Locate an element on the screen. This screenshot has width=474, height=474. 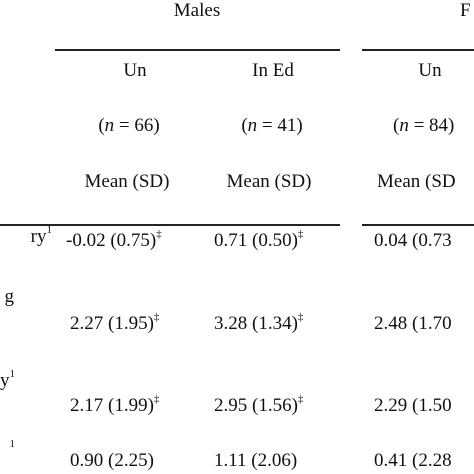
row-label: 1 is located at coordinates (12, 444).